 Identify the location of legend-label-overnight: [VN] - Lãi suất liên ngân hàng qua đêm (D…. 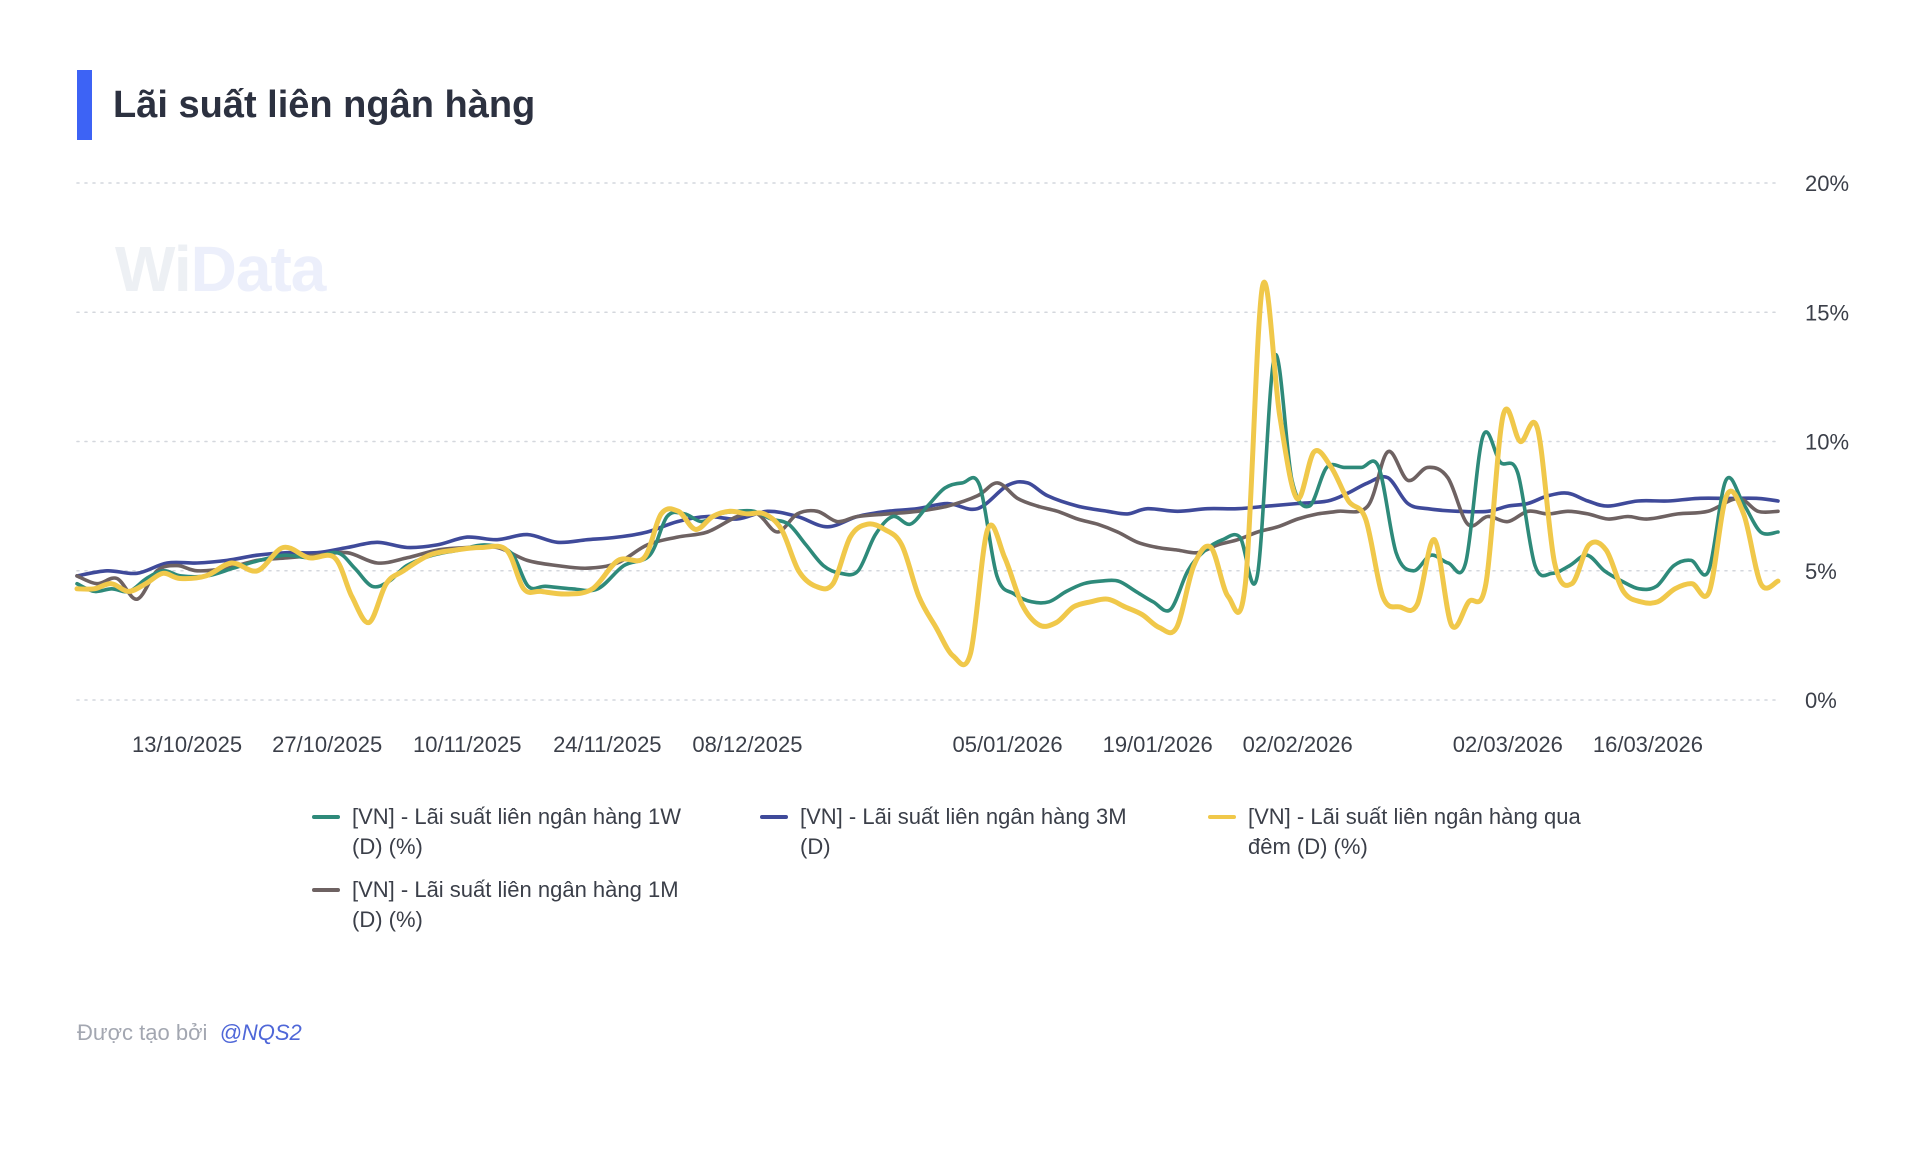
(1414, 831).